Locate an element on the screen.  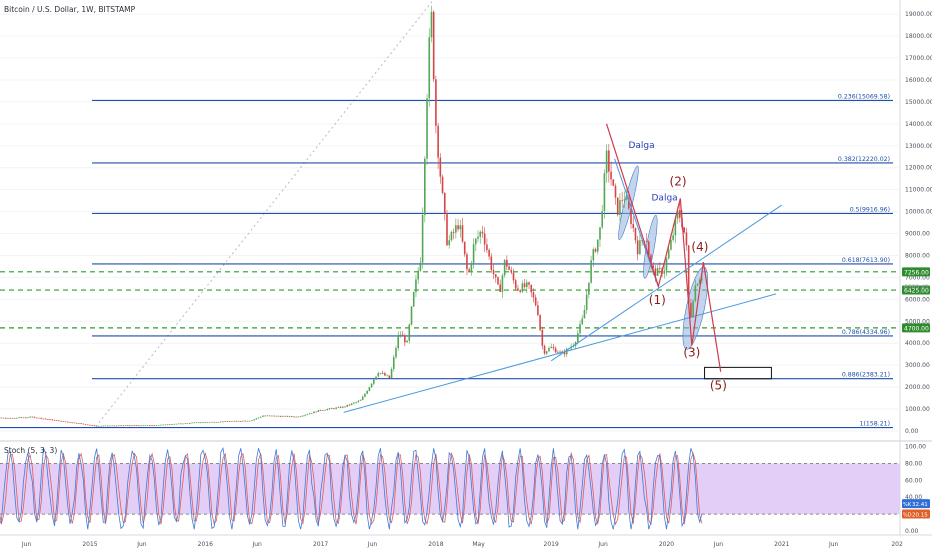
stoch-badge-value: 32.41 is located at coordinates (920, 505).